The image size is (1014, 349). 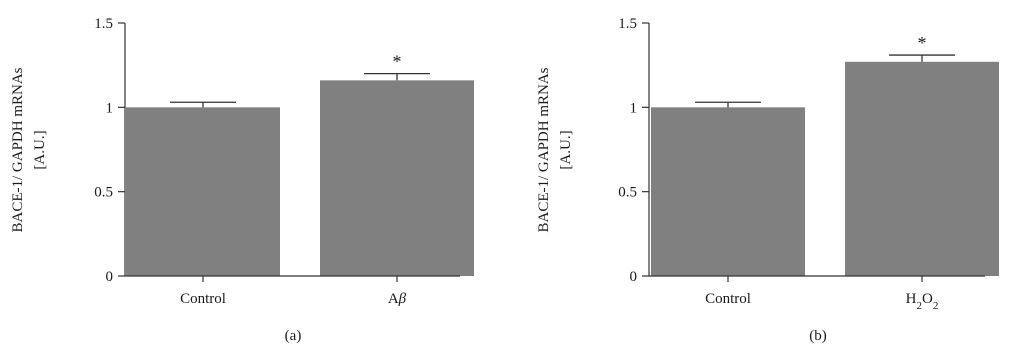 I want to click on x-tick-label-text: O, so click(x=927, y=299).